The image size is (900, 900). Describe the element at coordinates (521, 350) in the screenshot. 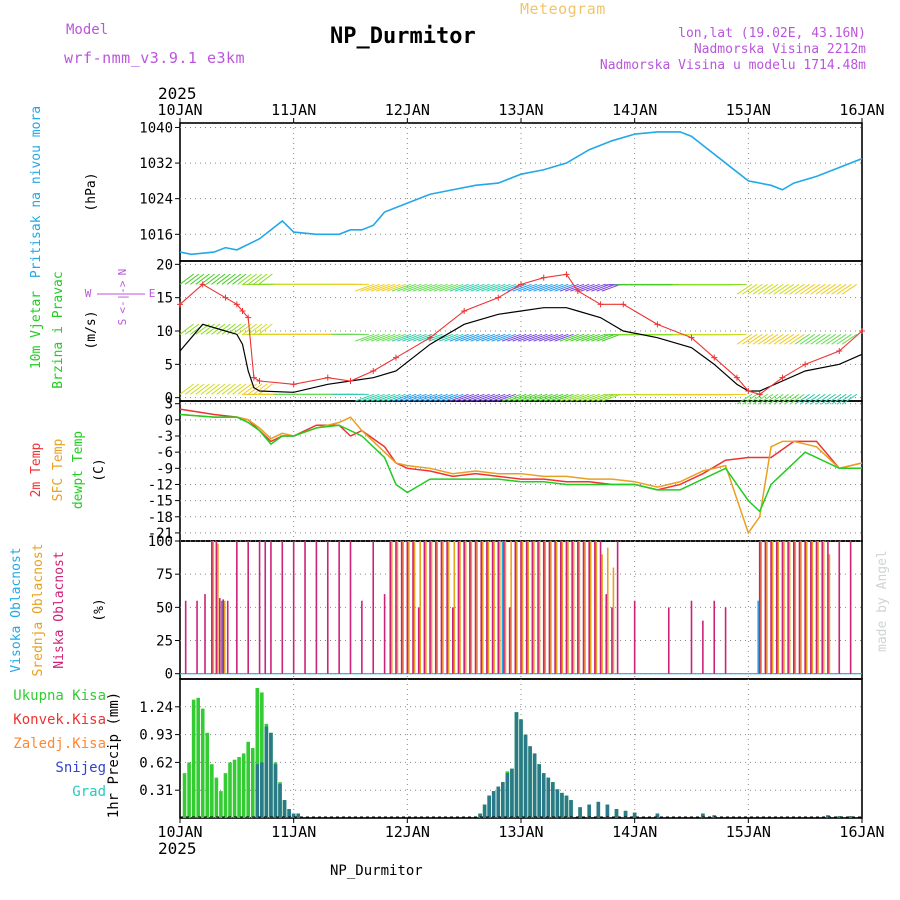

I see `wind-speed-line` at that location.